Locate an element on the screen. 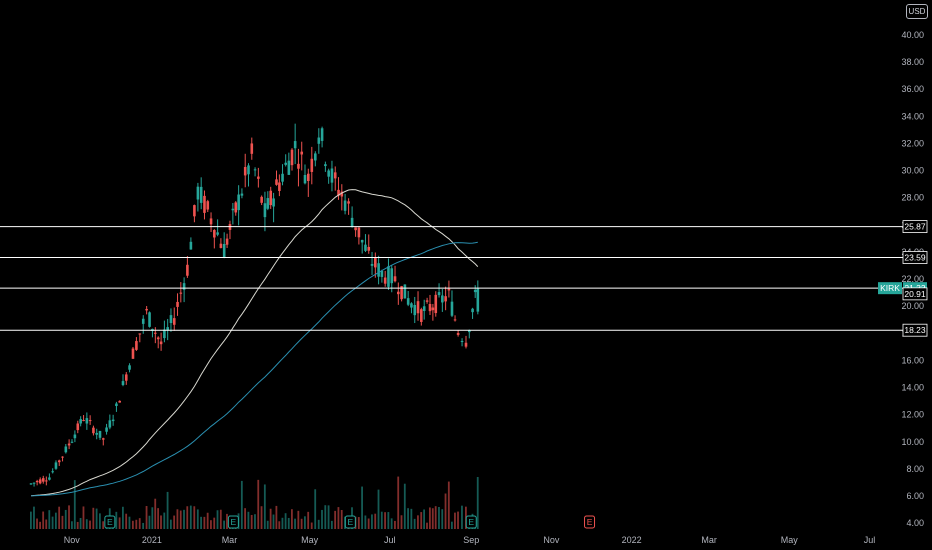 Image resolution: width=932 pixels, height=550 pixels. level-price-label: 18.23 is located at coordinates (915, 330).